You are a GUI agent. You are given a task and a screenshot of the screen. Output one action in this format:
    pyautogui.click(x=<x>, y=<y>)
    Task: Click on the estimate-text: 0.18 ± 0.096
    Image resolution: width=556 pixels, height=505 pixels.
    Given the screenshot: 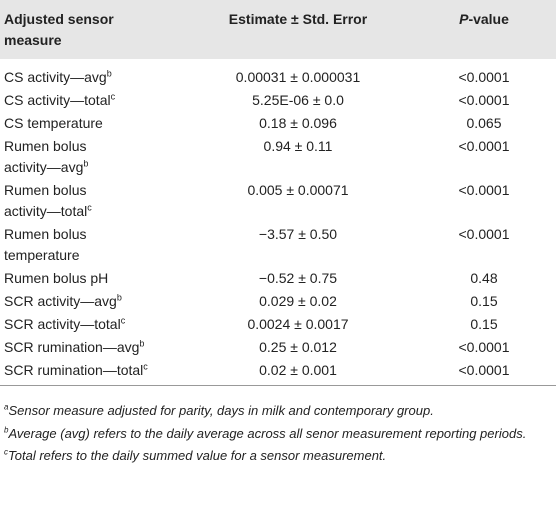 What is the action you would take?
    pyautogui.click(x=298, y=123)
    